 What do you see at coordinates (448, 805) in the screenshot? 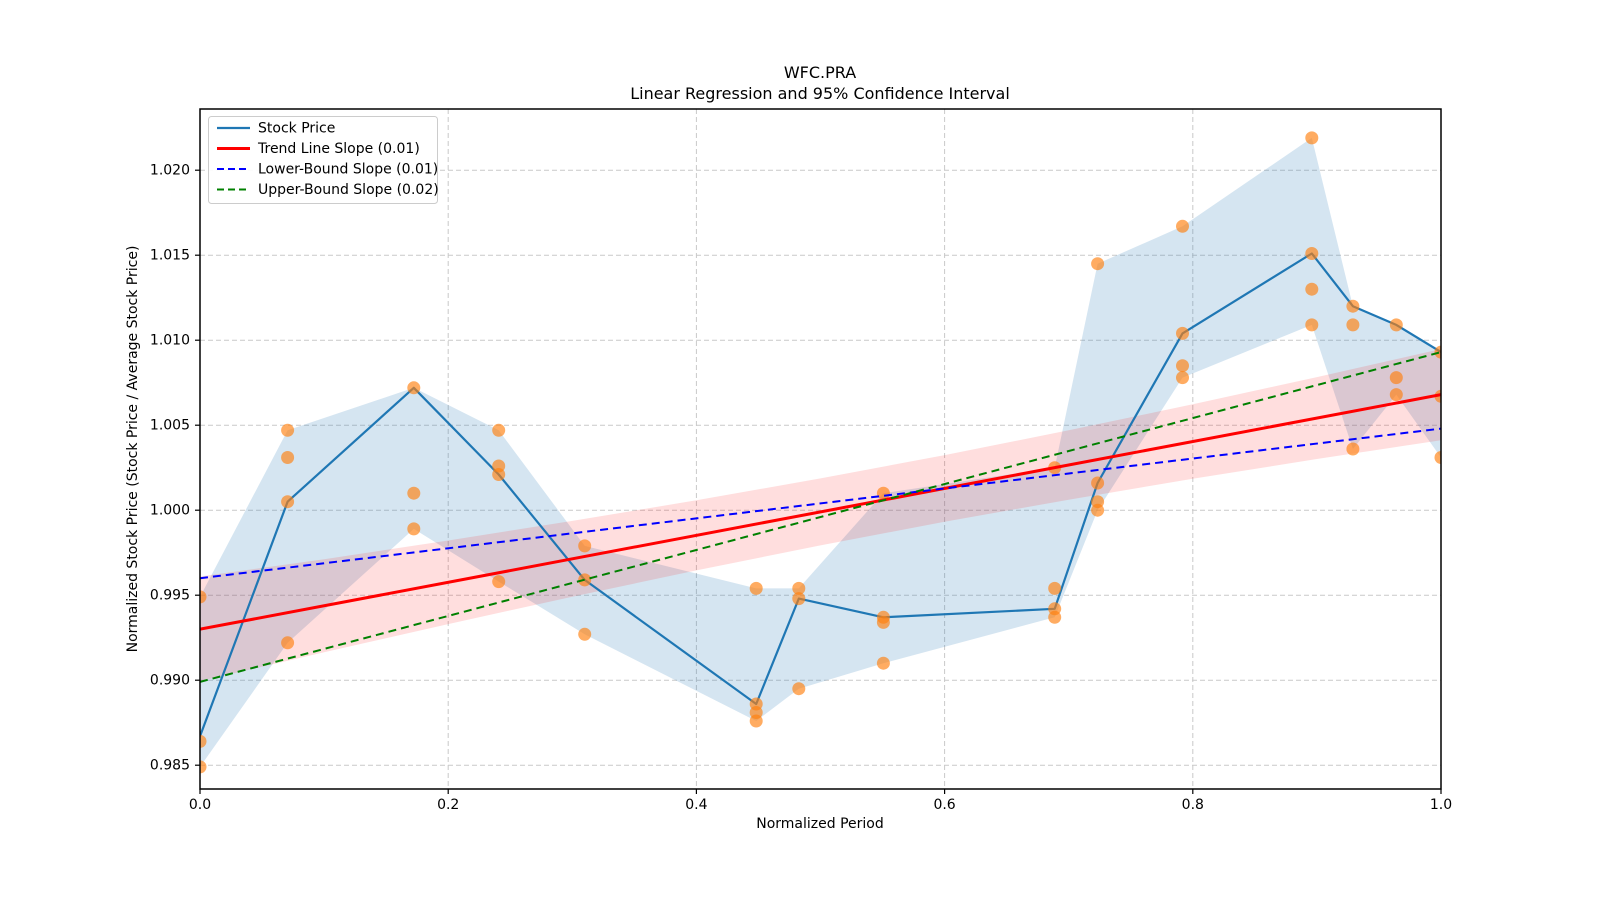
I see `x-tick-label: 0.2` at bounding box center [448, 805].